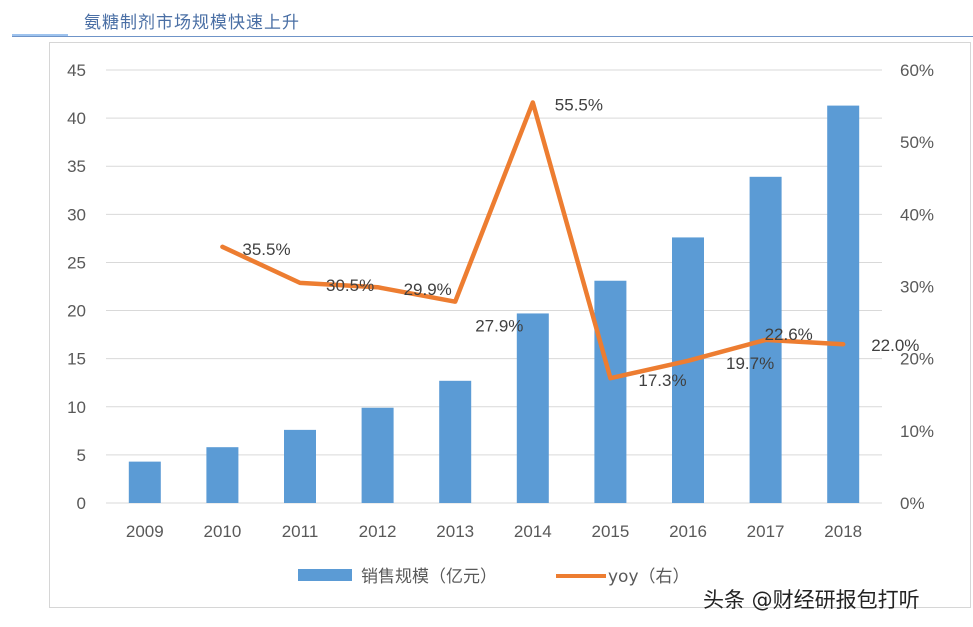 The image size is (973, 627). I want to click on y-axis-right: 0% 10% 20% 30% 40% 50% 60%, so click(917, 287).